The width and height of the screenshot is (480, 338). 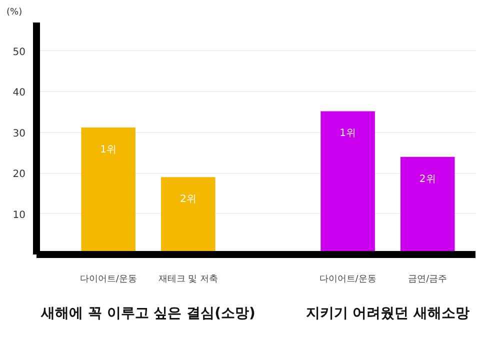 I want to click on y-tick-label: 20, so click(x=19, y=174).